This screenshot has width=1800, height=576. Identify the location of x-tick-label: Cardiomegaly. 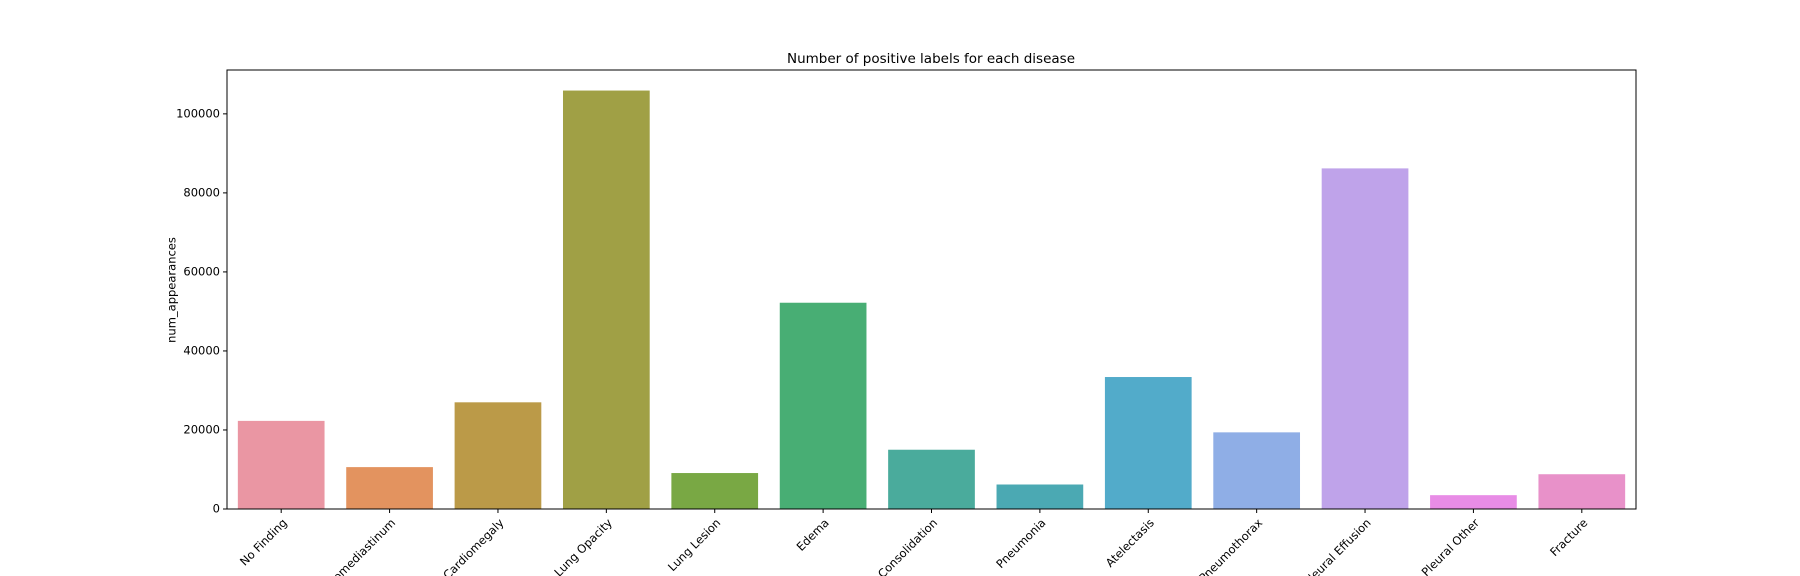
(473, 546).